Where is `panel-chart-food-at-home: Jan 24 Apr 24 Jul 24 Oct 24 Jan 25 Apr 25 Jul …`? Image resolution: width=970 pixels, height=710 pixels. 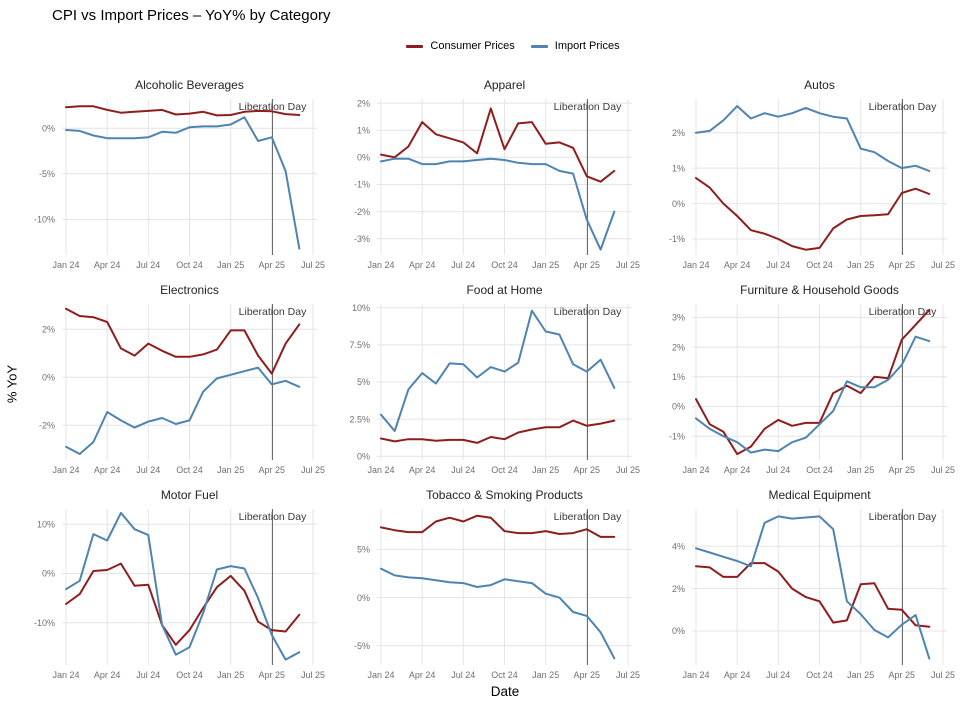
panel-chart-food-at-home: Jan 24 Apr 24 Jul 24 Oct 24 Jan 25 Apr 25 Jul … is located at coordinates (494, 379).